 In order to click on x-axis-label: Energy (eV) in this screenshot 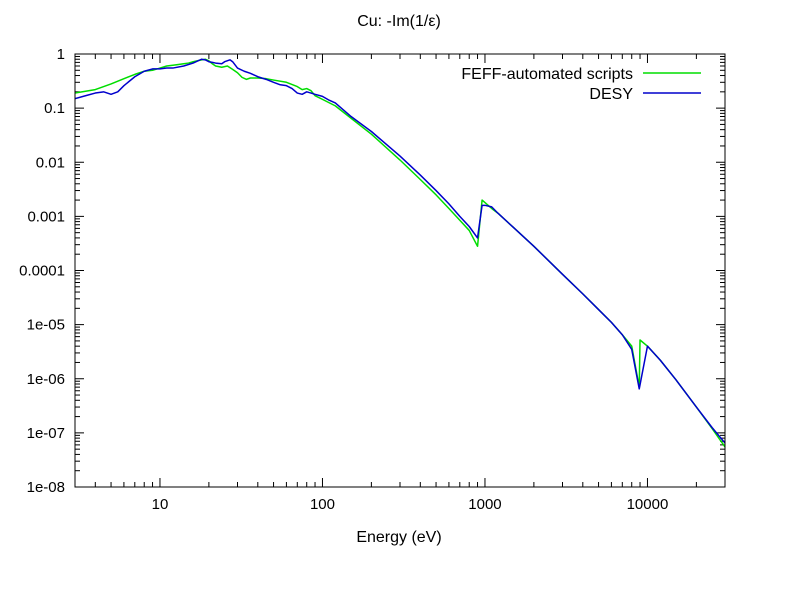, I will do `click(398, 537)`.